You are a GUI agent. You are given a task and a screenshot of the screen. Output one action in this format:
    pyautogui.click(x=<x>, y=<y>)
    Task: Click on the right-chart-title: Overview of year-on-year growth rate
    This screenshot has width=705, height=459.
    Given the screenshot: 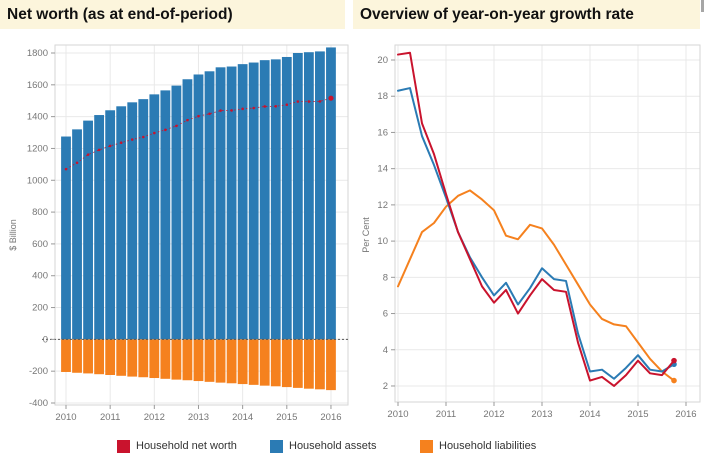 What is the action you would take?
    pyautogui.click(x=526, y=14)
    